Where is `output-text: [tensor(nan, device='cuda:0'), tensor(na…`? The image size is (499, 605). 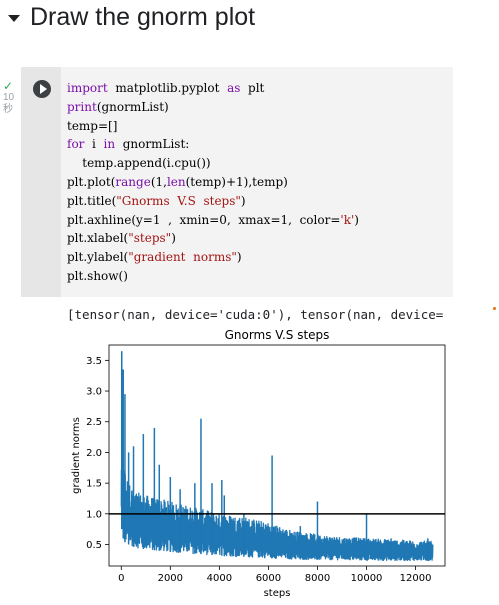
output-text: [tensor(nan, device='cuda:0'), tensor(na… is located at coordinates (255, 314).